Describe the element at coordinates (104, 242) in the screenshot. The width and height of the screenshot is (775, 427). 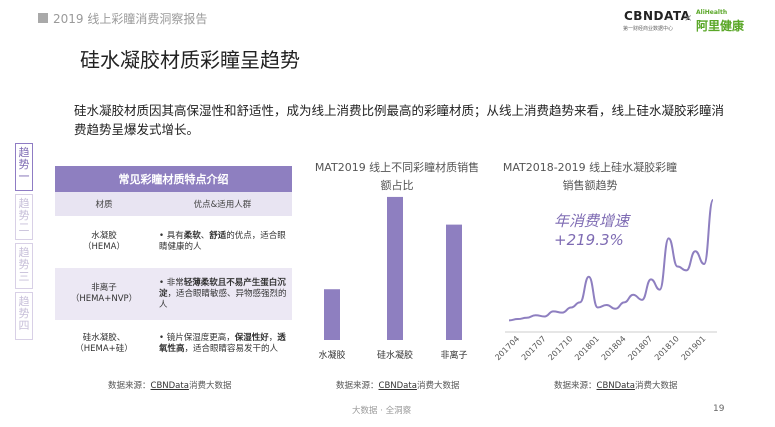
I see `table-cell-material: 水凝胶 （HEMA）` at that location.